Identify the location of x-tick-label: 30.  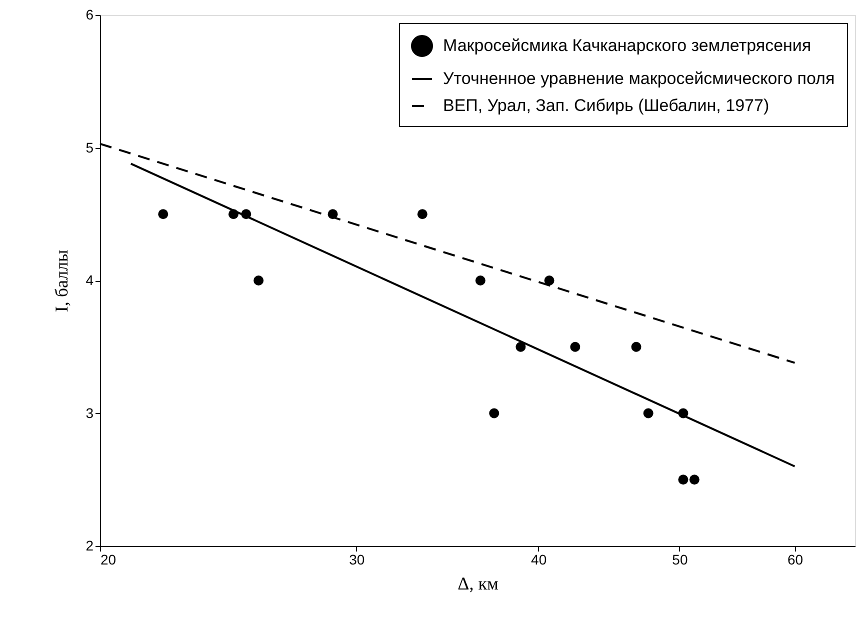
(357, 560).